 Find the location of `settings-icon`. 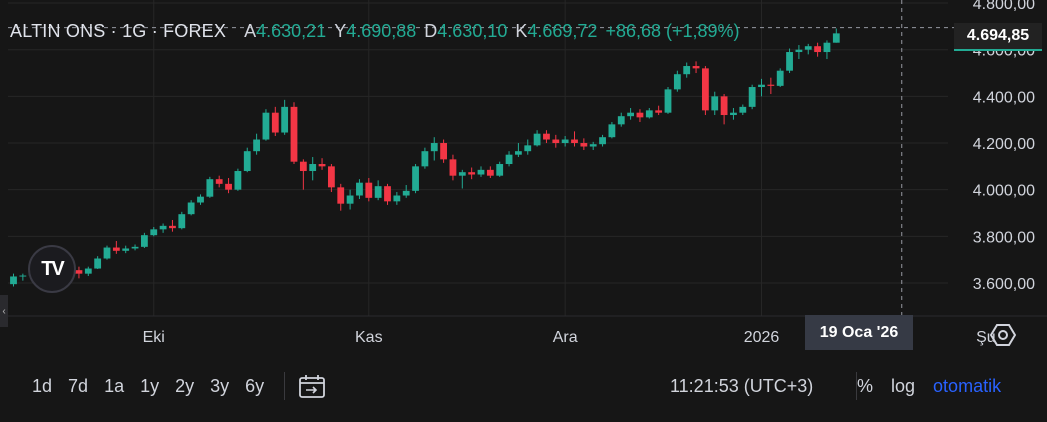

settings-icon is located at coordinates (1003, 335).